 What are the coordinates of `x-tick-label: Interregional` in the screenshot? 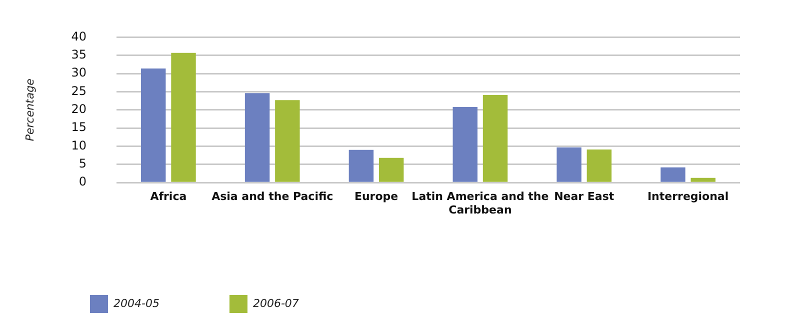 It's located at (688, 197).